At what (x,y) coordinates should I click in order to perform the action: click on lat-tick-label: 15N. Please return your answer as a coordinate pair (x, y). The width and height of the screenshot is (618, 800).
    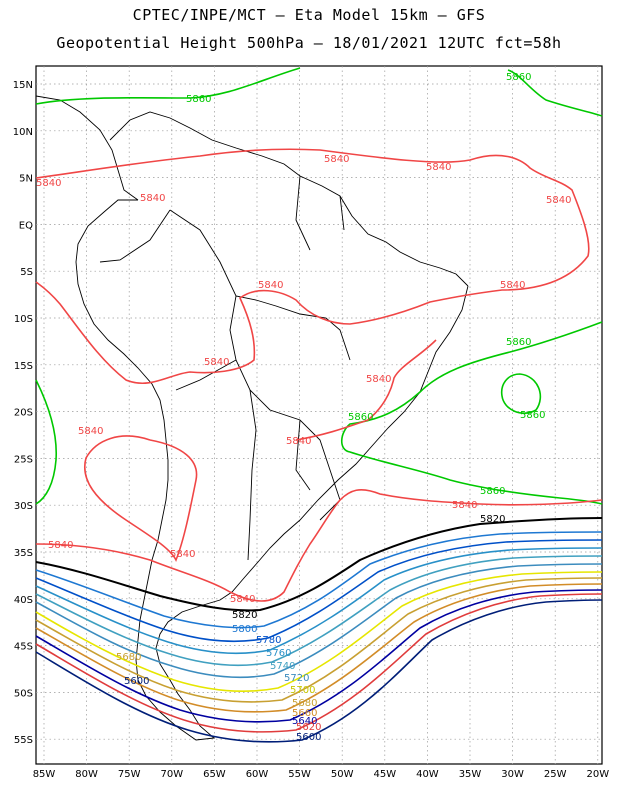
    Looking at the image, I should click on (23, 85).